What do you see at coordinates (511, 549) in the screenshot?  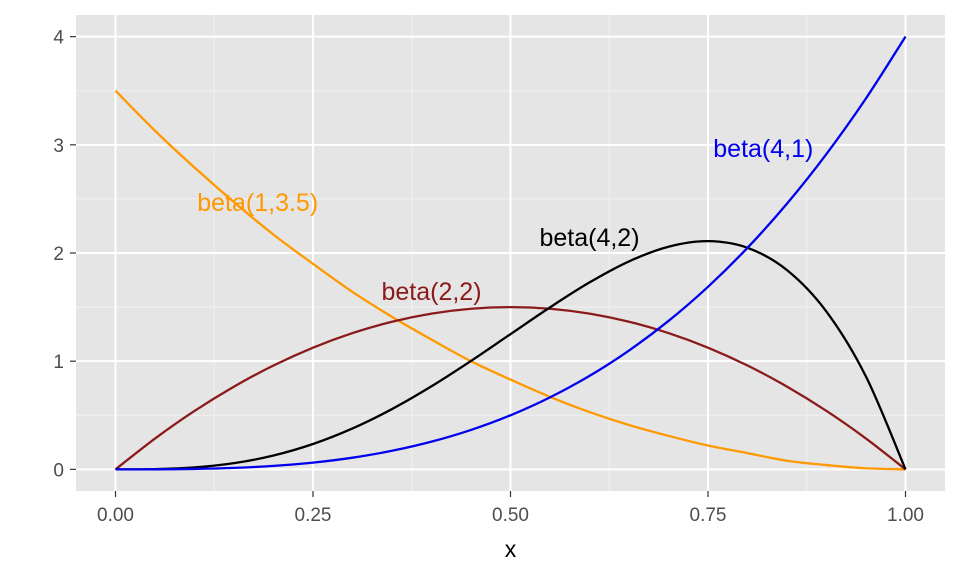 I see `x-axis-title: x` at bounding box center [511, 549].